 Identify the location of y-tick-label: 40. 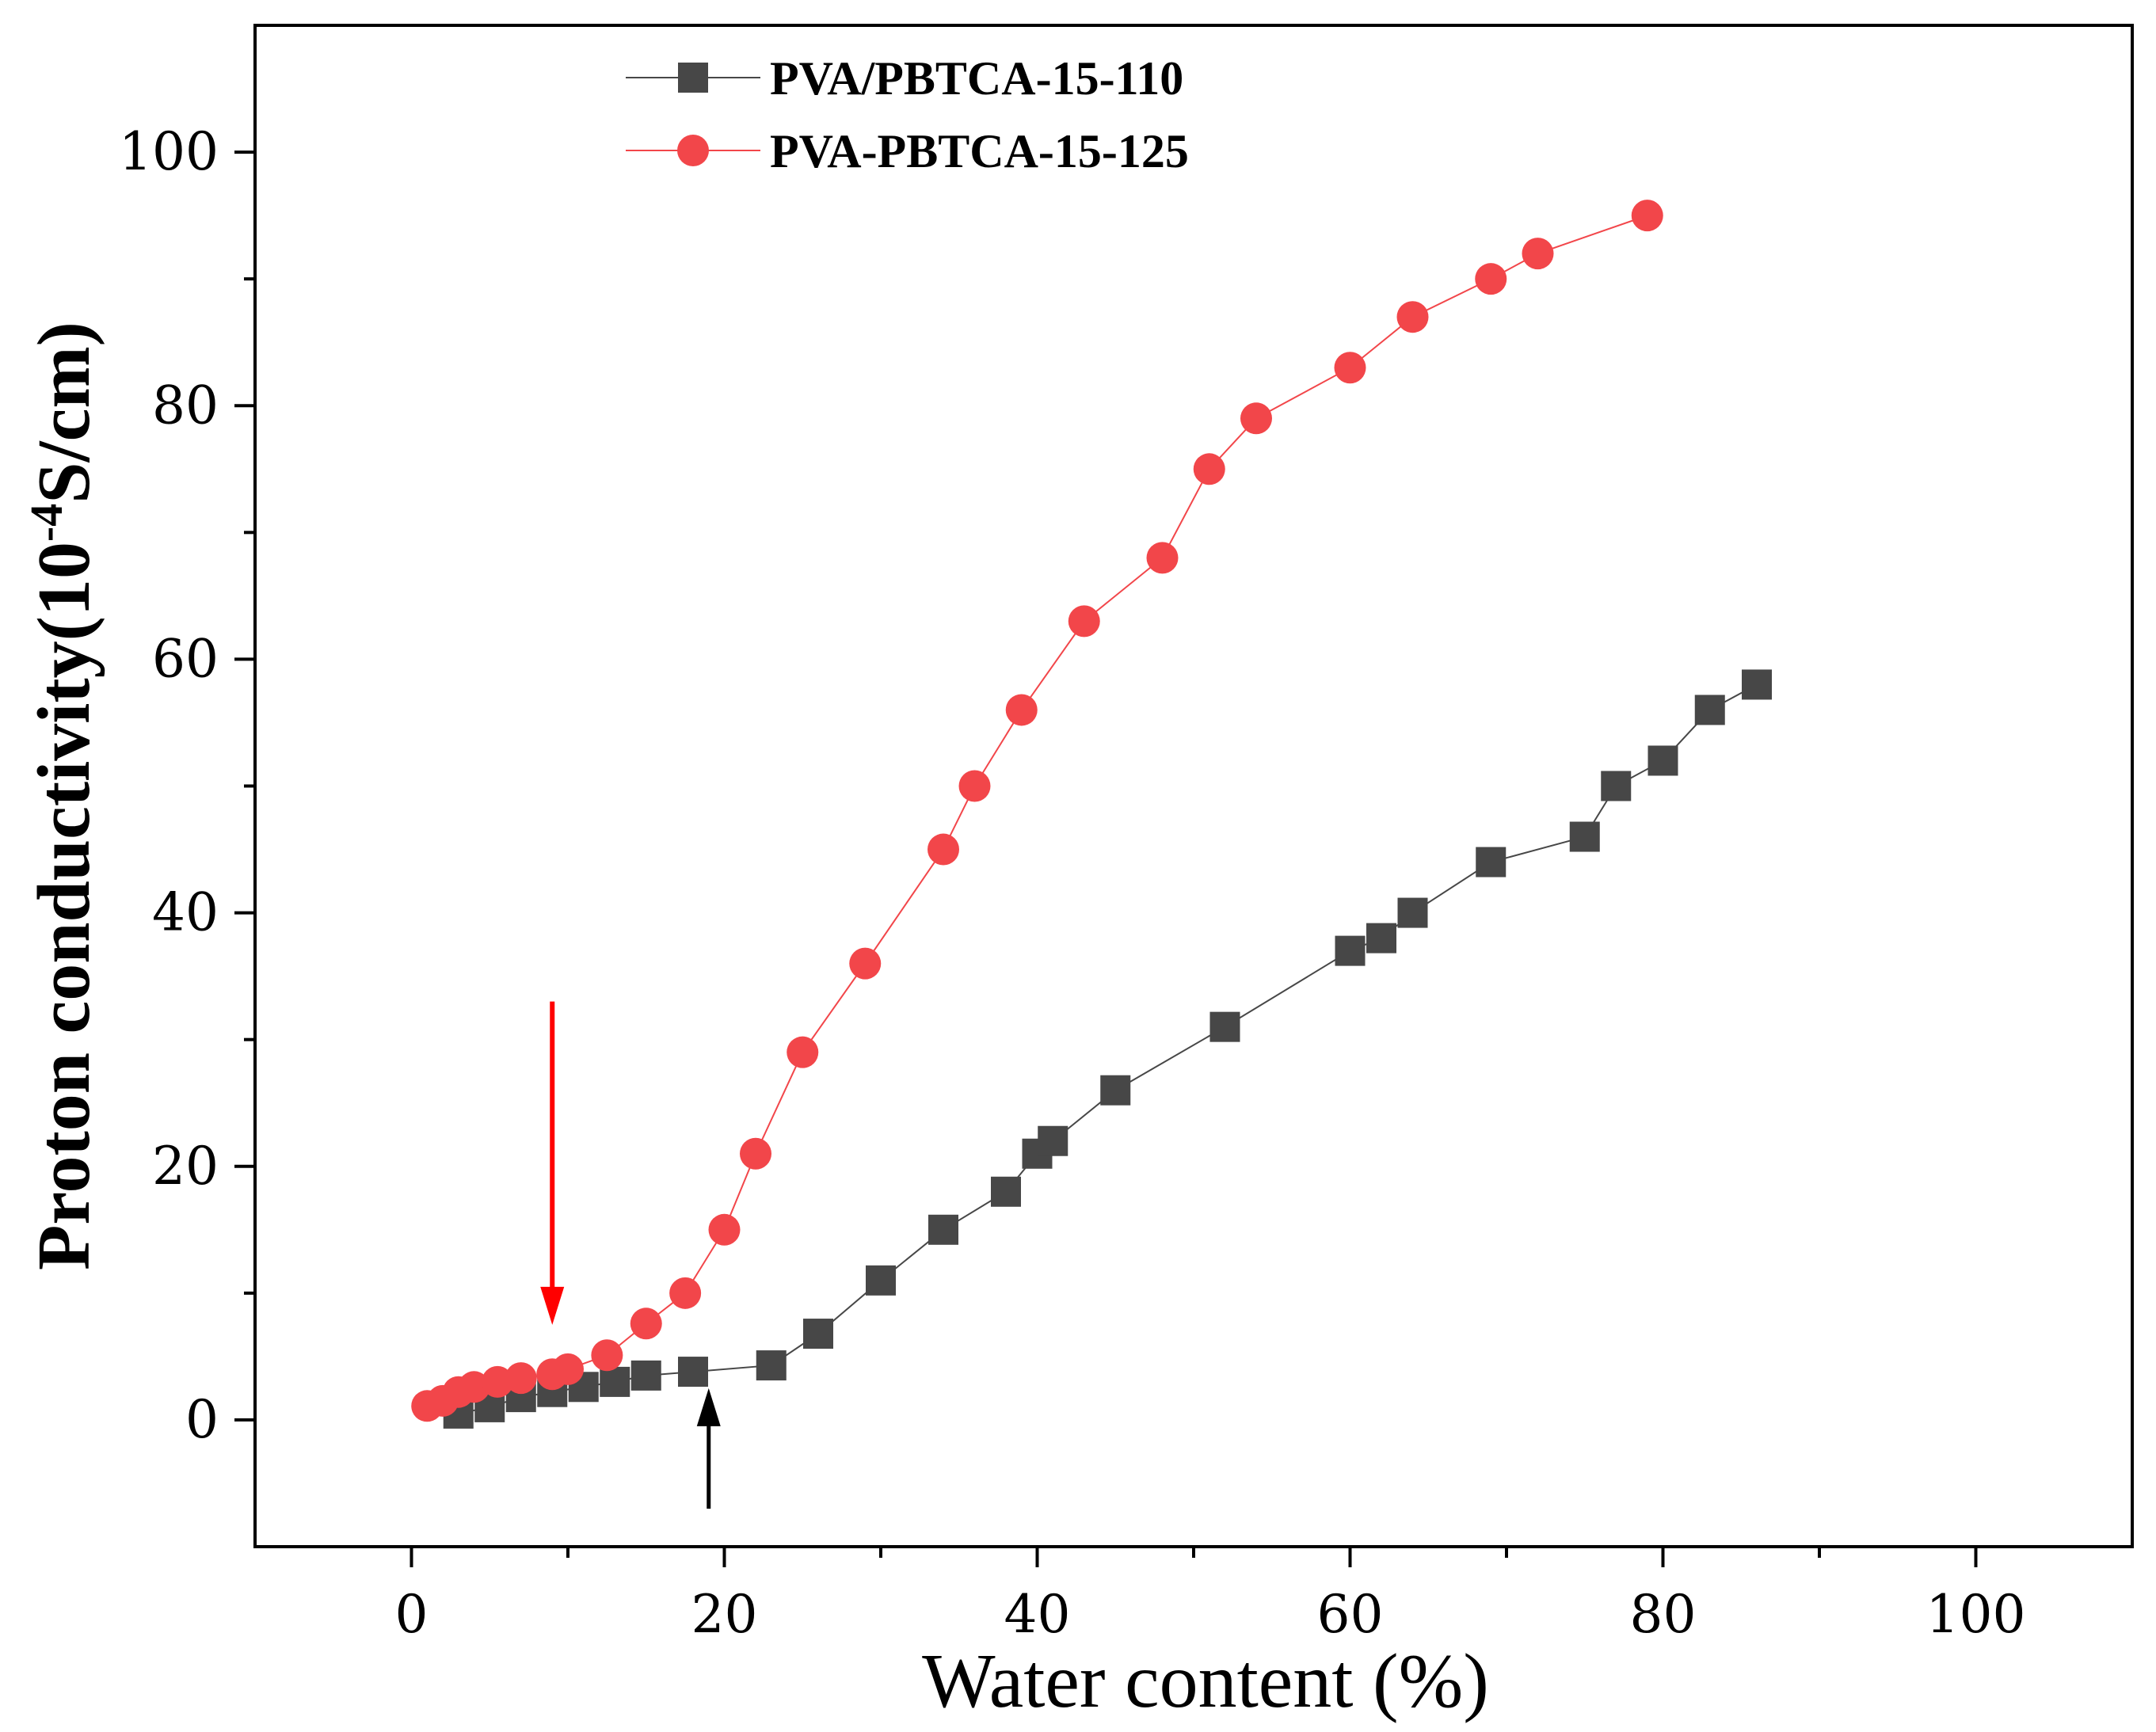
(185, 913).